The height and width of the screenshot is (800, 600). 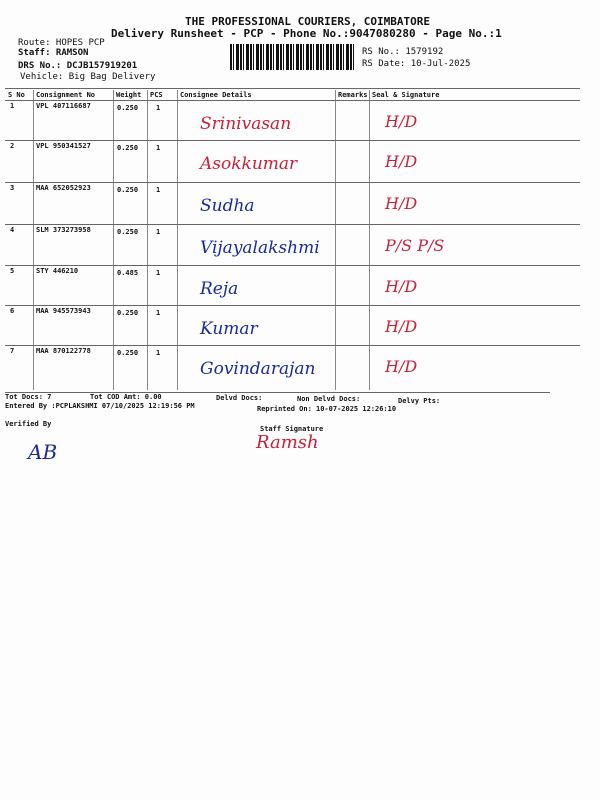 I want to click on row-consignment-no: MAA 870122778, so click(x=63, y=351).